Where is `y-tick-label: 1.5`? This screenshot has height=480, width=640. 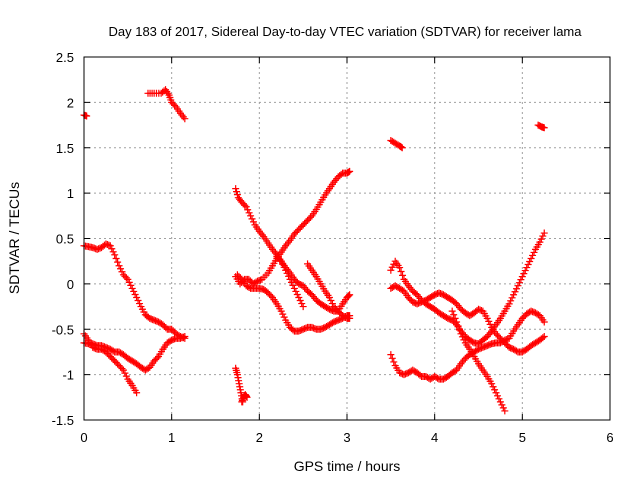 y-tick-label: 1.5 is located at coordinates (65, 148).